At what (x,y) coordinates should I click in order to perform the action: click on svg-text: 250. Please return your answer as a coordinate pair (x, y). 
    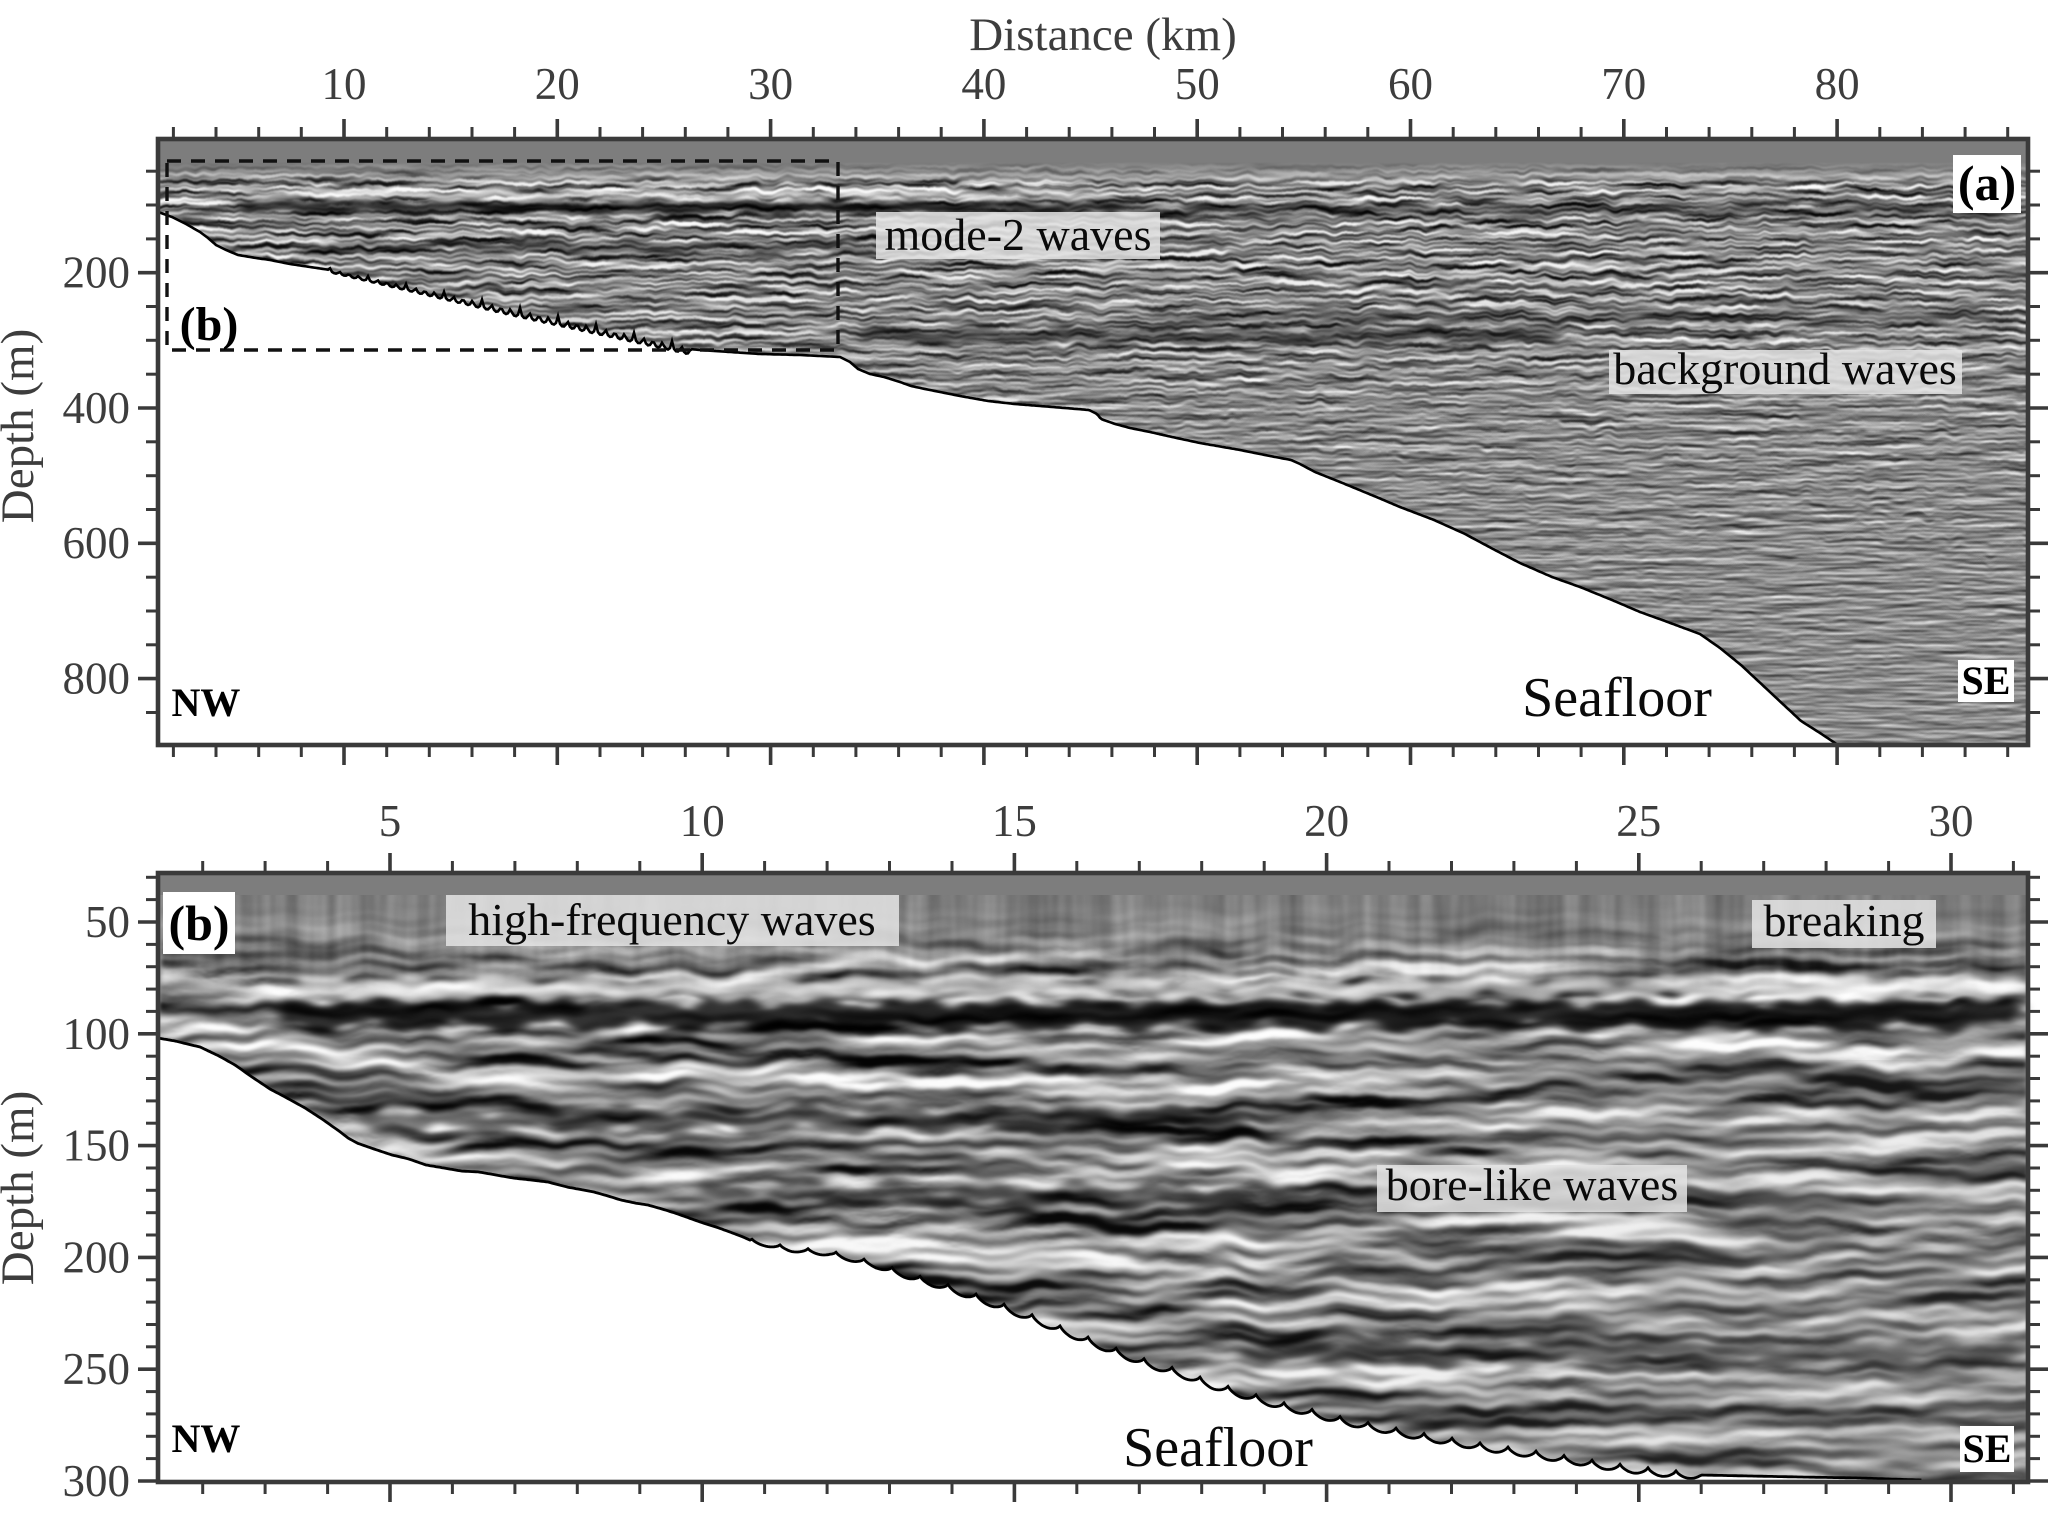
    Looking at the image, I should click on (97, 1369).